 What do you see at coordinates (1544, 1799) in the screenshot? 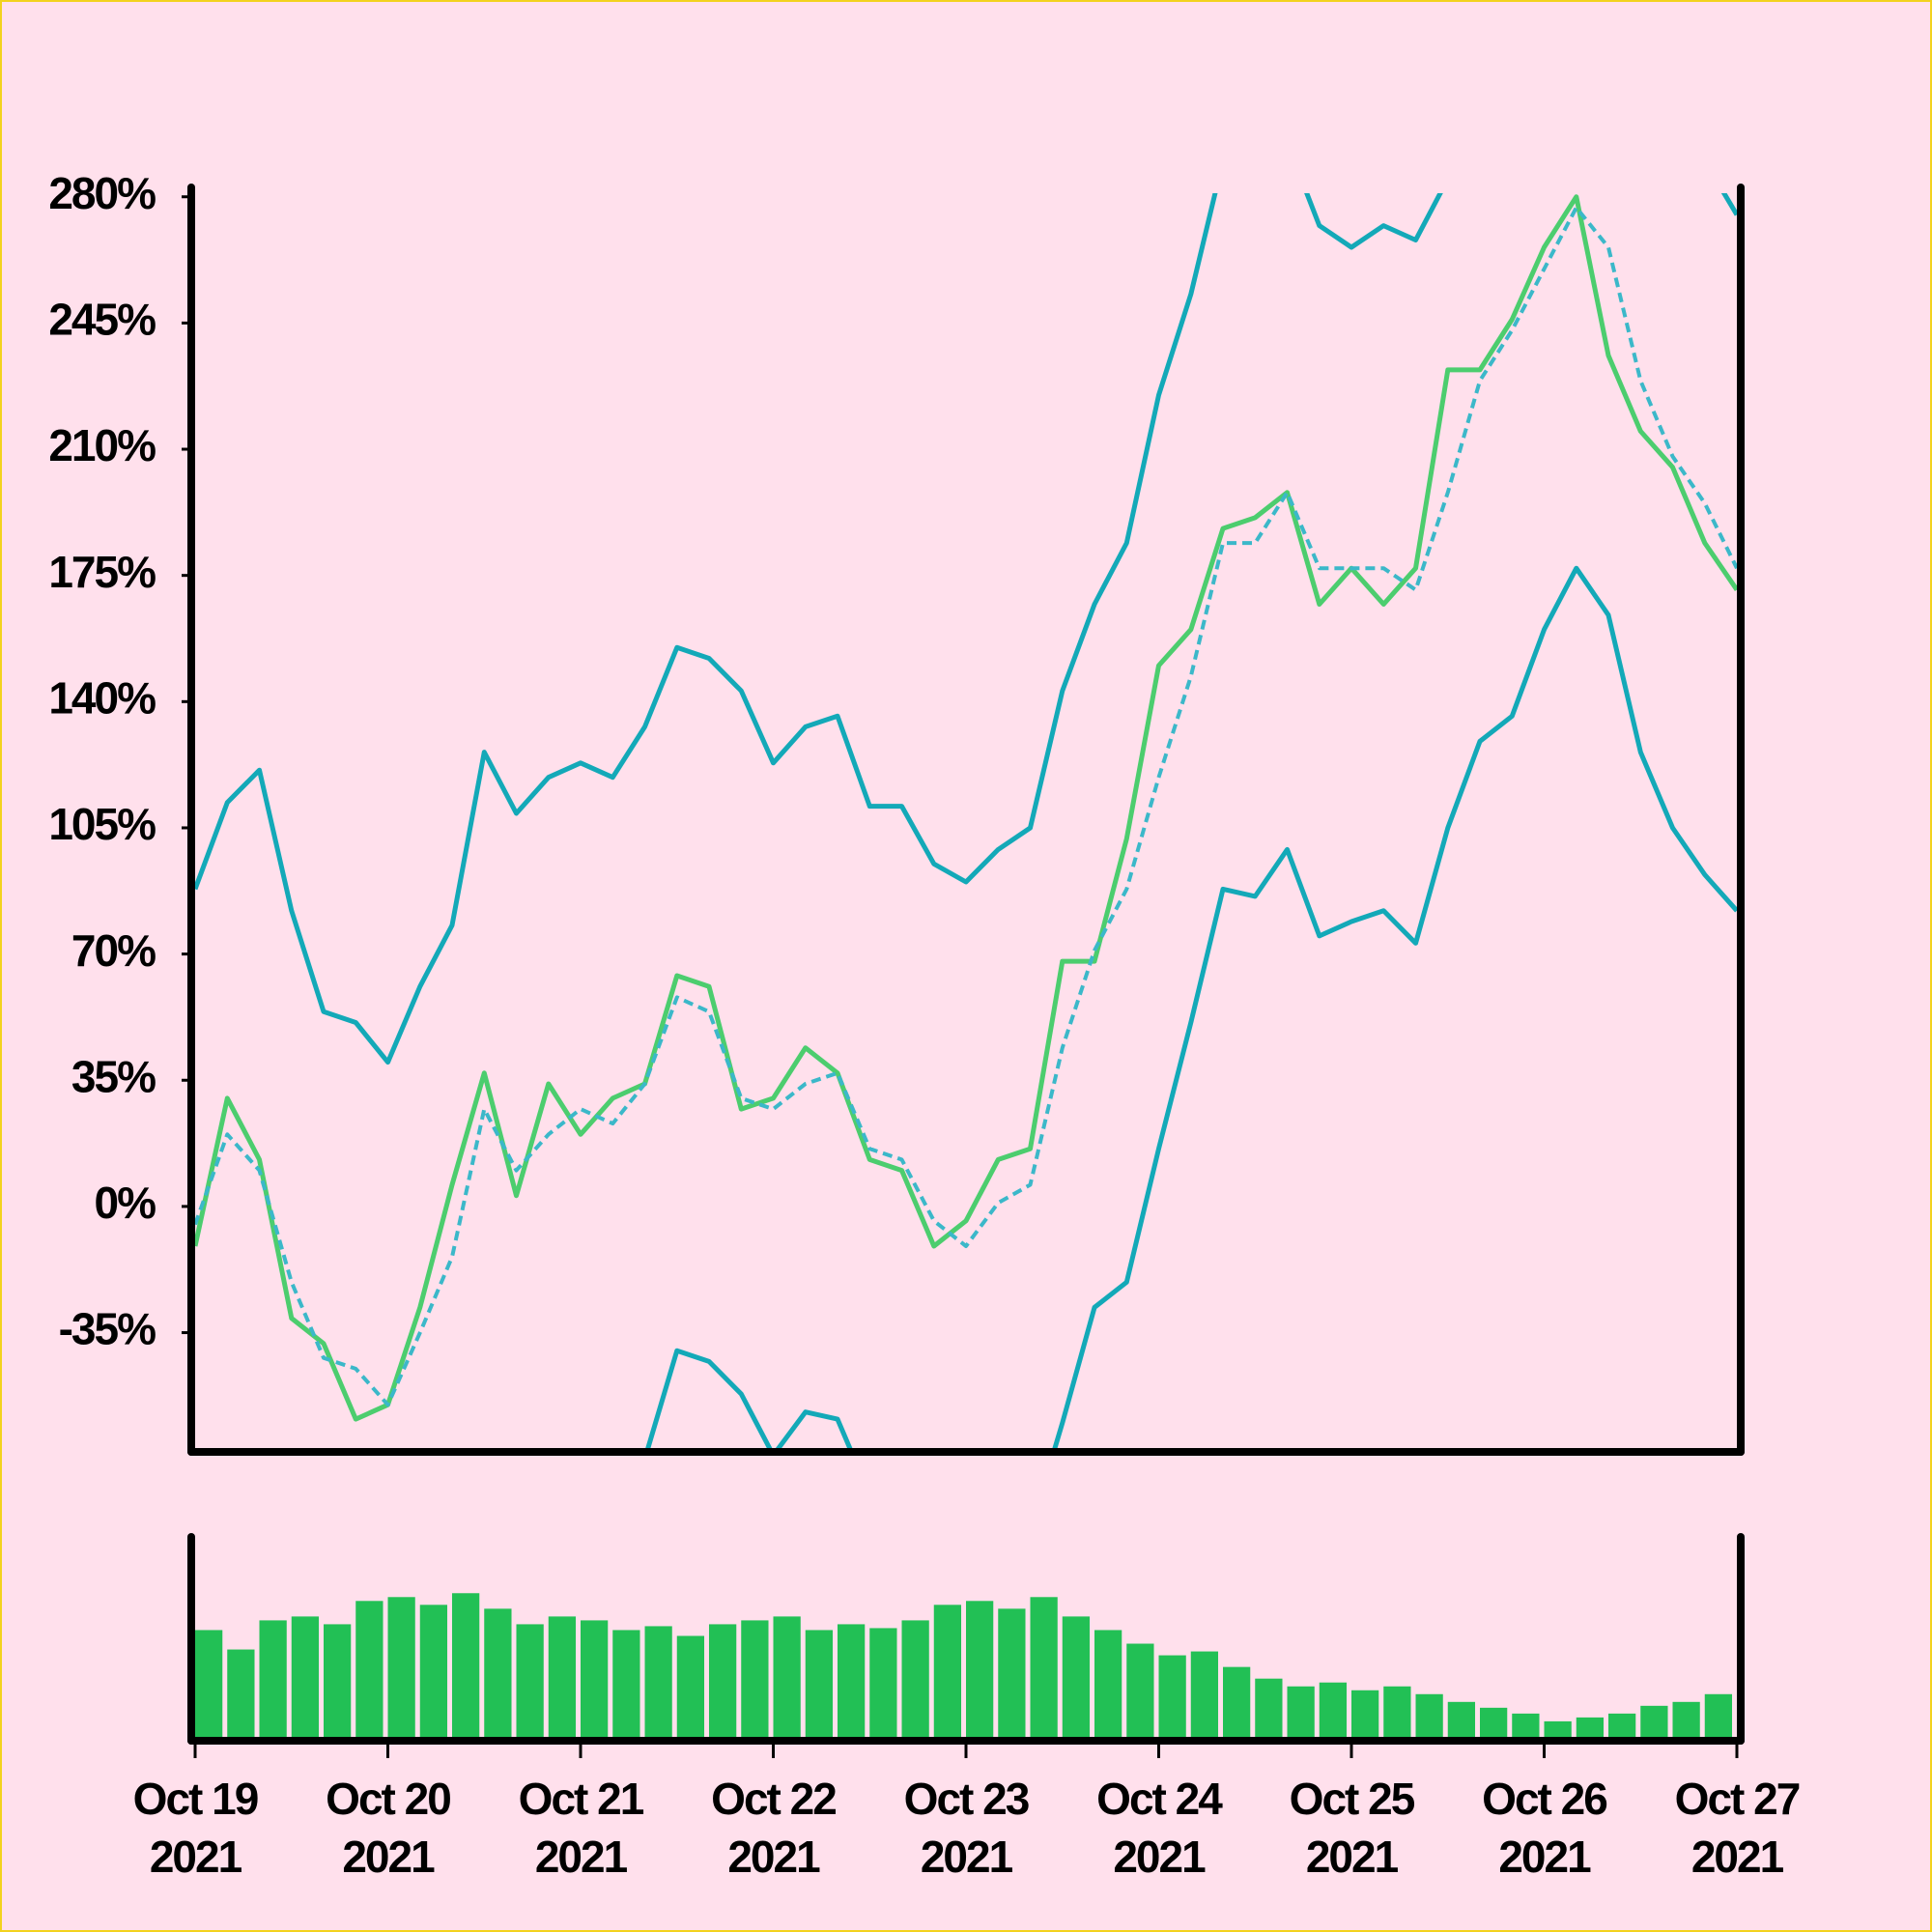
I see `x-tick-label-line: Oct 26` at bounding box center [1544, 1799].